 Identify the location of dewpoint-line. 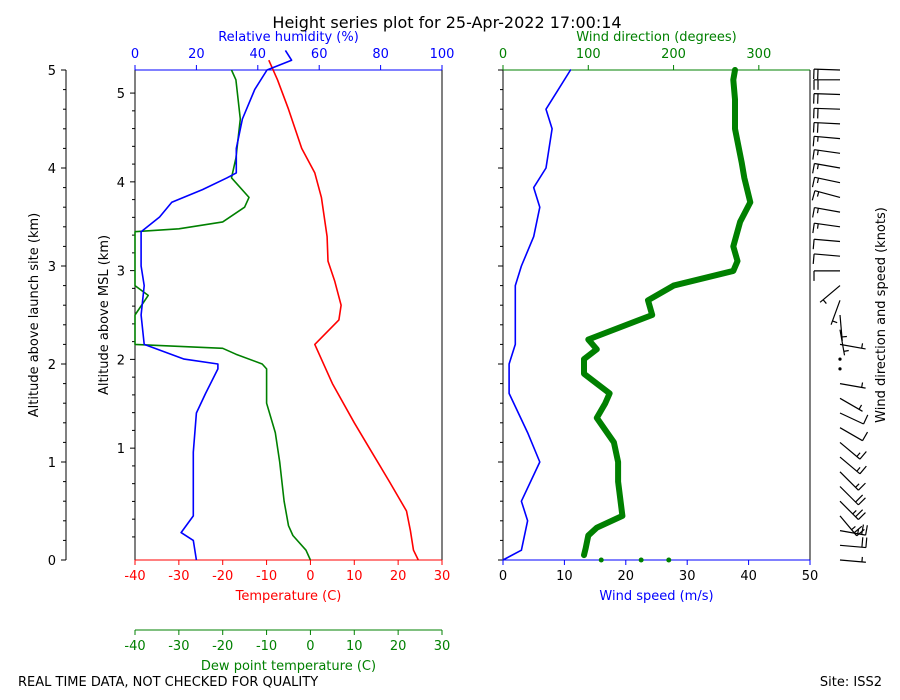
(223, 315).